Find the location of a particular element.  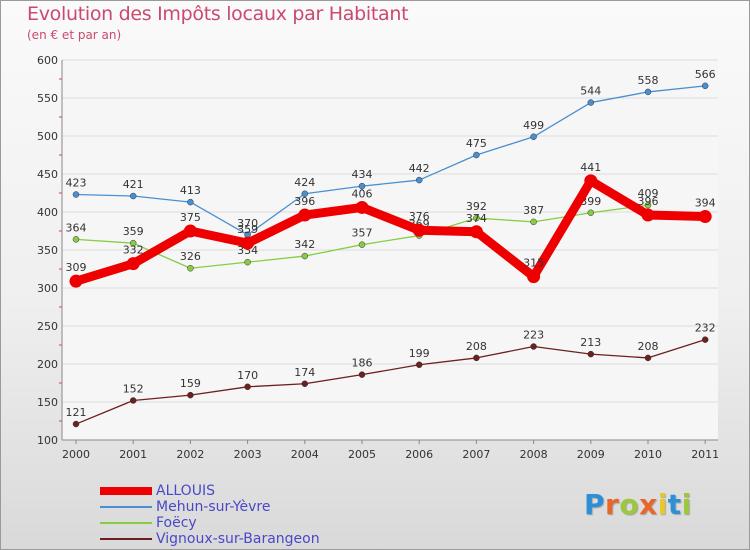

y-tick-label: 100 is located at coordinates (47, 440).